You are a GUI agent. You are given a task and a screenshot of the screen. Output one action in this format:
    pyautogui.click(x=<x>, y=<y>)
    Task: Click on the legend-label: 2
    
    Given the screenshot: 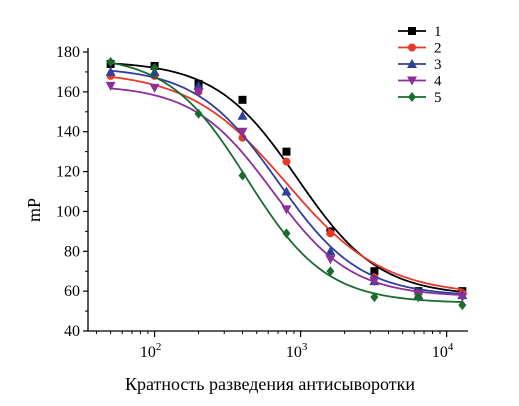 What is the action you would take?
    pyautogui.click(x=438, y=49)
    